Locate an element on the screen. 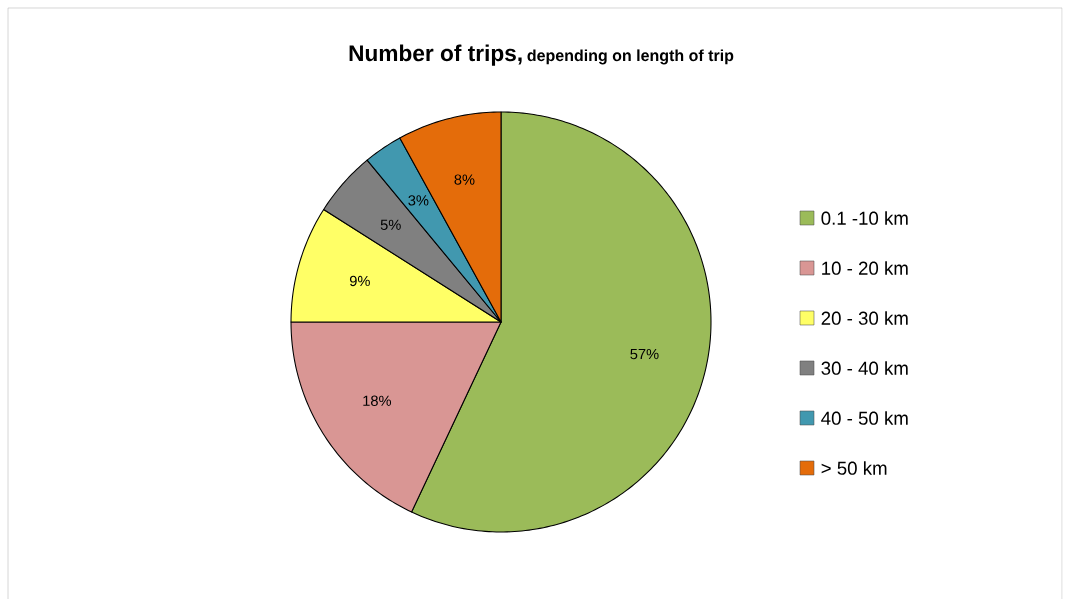  chart-title: Number of trips, is located at coordinates (435, 55).